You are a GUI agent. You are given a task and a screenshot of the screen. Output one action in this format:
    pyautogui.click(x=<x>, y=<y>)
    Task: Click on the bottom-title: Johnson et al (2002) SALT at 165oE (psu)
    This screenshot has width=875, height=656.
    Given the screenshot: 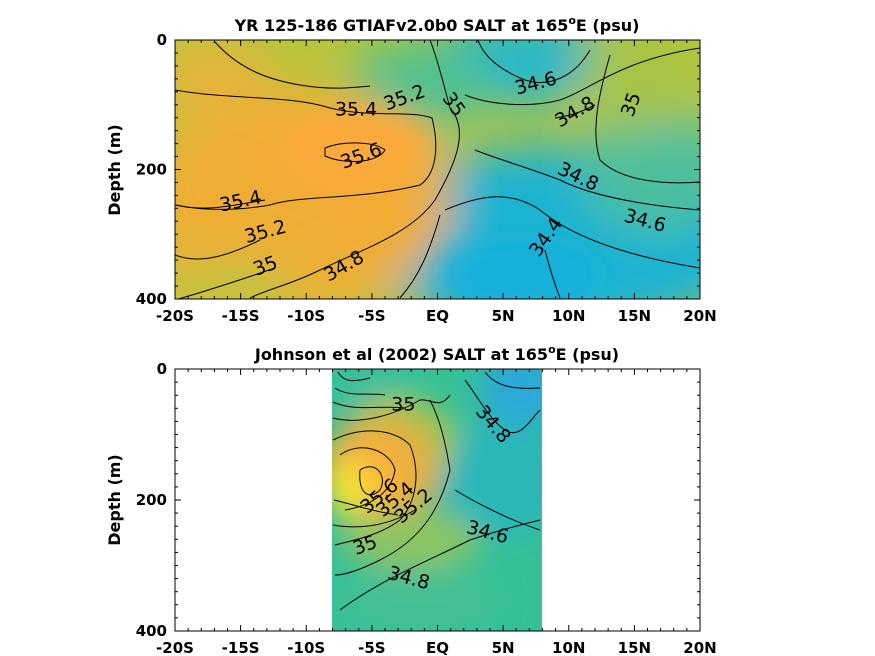 What is the action you would take?
    pyautogui.click(x=436, y=353)
    